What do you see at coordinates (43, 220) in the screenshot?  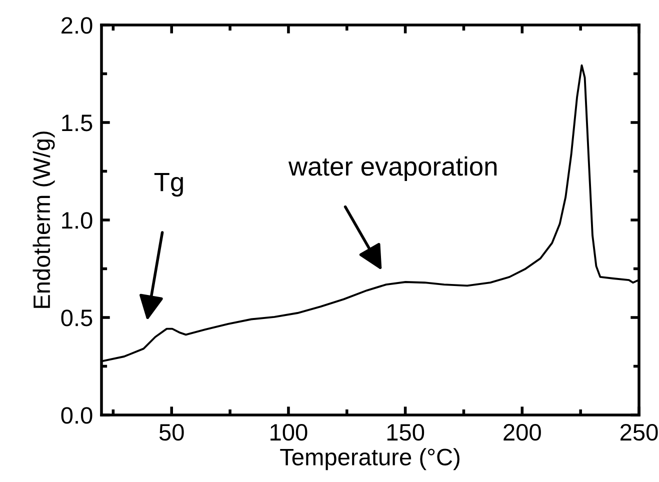 I see `y-axis-title: Endotherm (W/g)` at bounding box center [43, 220].